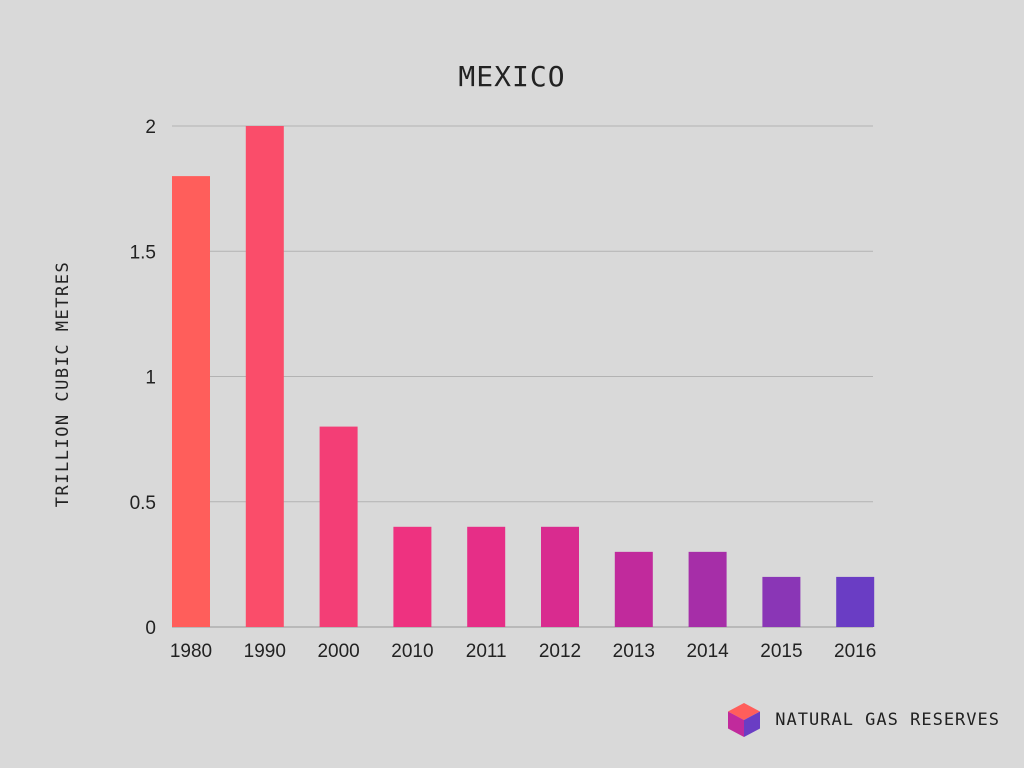 The width and height of the screenshot is (1024, 768). I want to click on bar-2014, so click(707, 589).